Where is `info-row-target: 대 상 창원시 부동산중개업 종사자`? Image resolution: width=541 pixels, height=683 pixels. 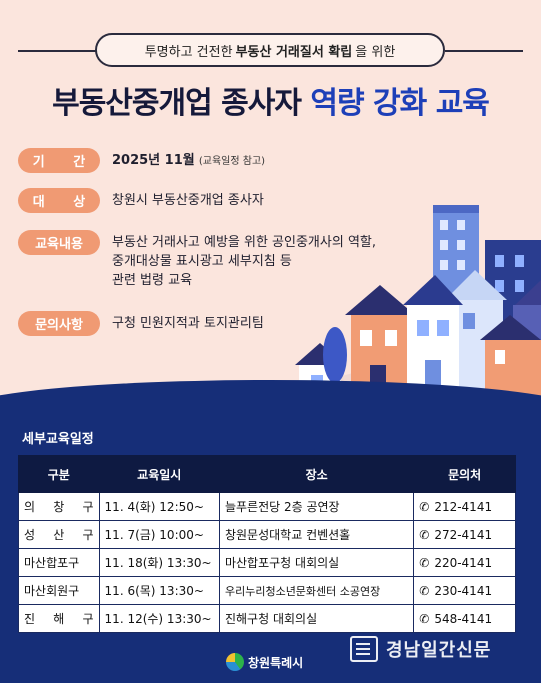
info-row-target: 대 상 창원시 부동산중개업 종사자 is located at coordinates (141, 200).